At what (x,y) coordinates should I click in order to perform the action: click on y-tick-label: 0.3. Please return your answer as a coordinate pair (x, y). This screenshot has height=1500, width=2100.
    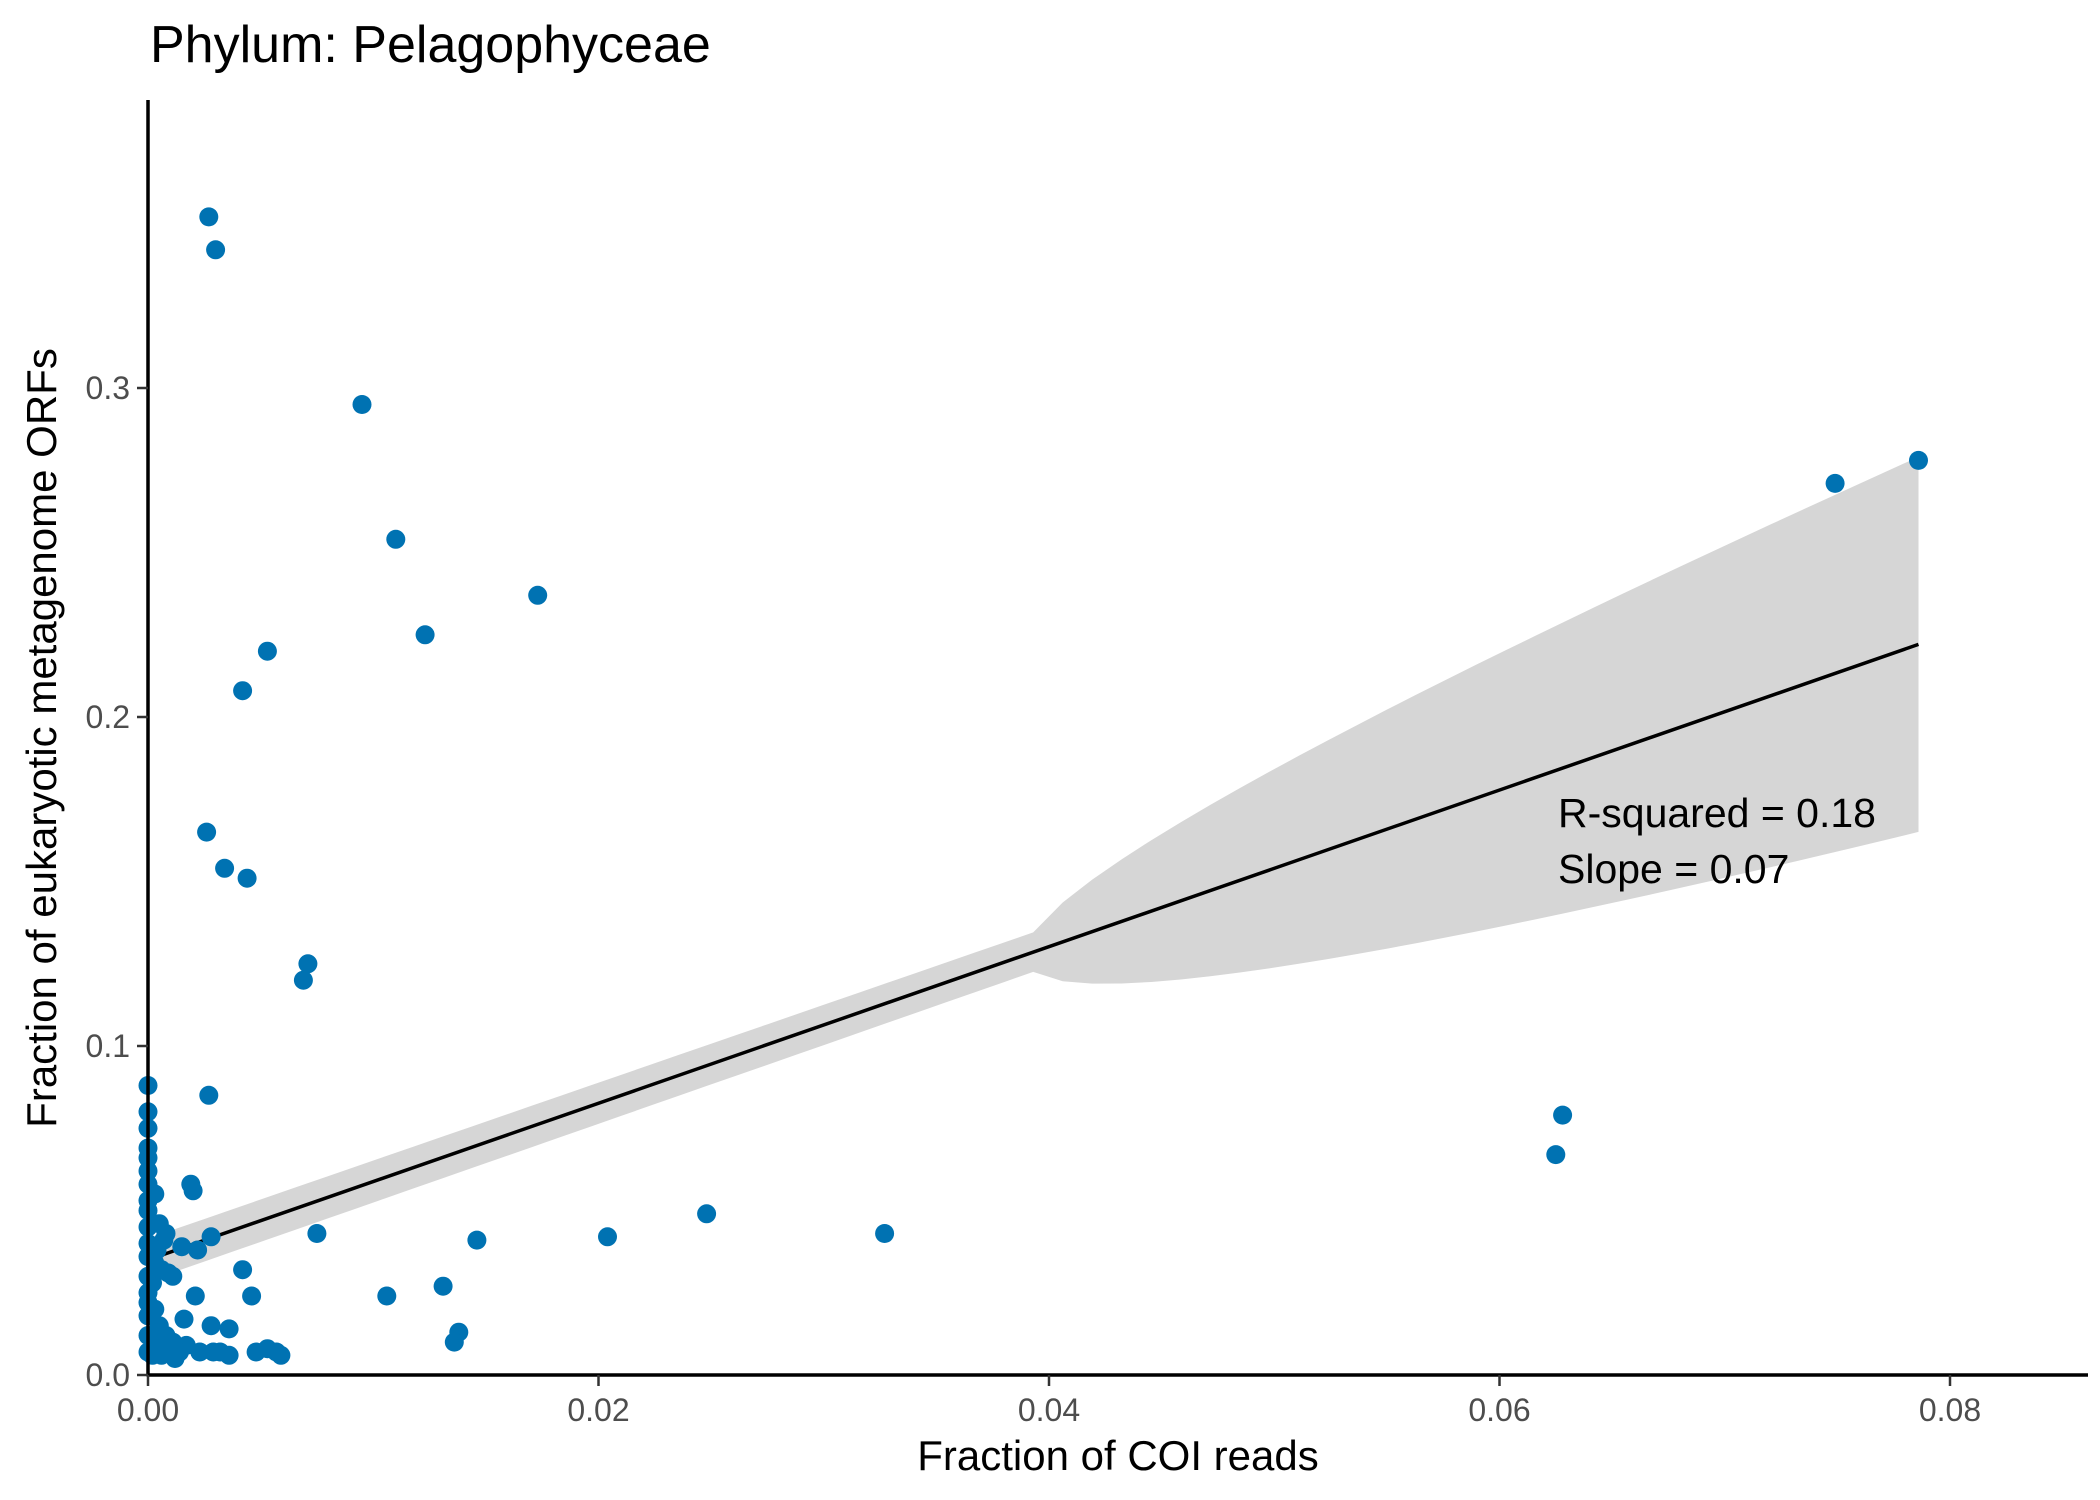
    Looking at the image, I should click on (108, 388).